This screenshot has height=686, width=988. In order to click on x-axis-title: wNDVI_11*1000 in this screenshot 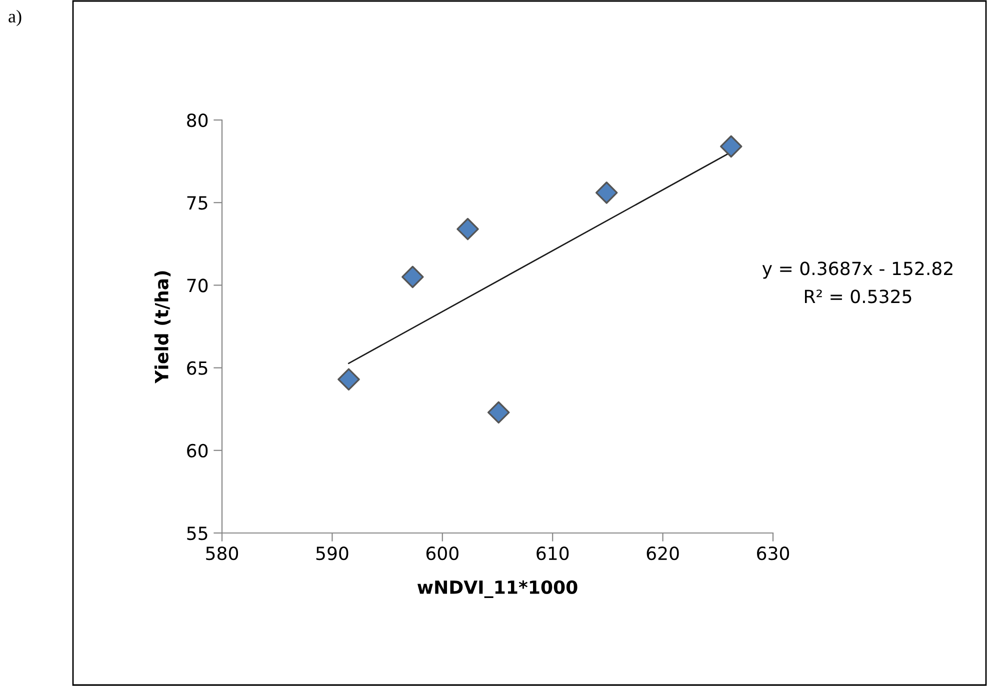, I will do `click(497, 589)`.